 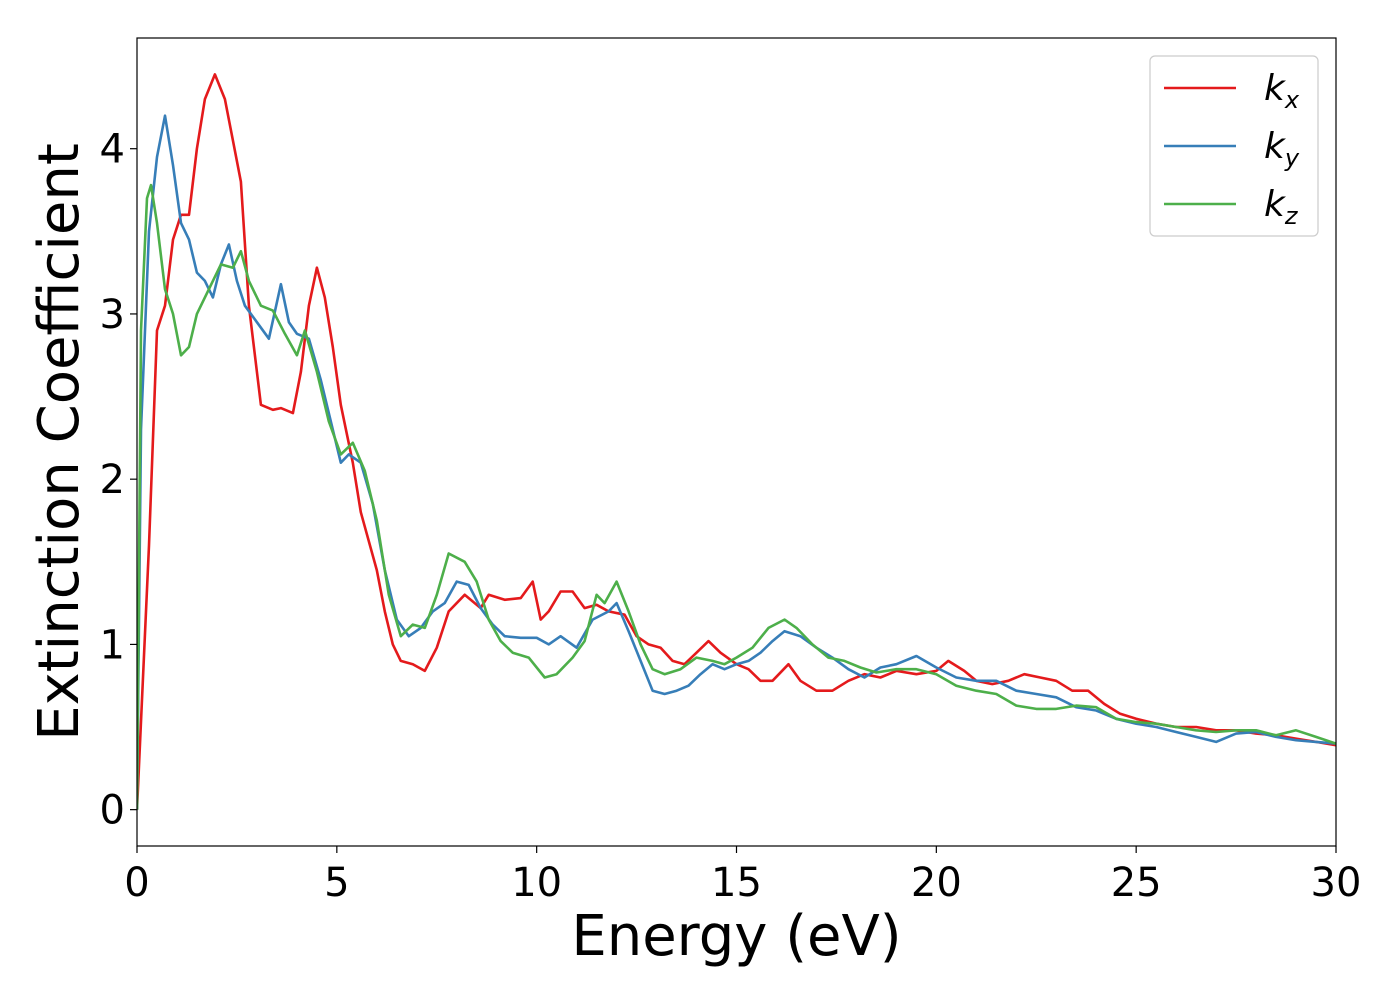 I want to click on y-axis-title: Extinction Coefficient, so click(x=59, y=442).